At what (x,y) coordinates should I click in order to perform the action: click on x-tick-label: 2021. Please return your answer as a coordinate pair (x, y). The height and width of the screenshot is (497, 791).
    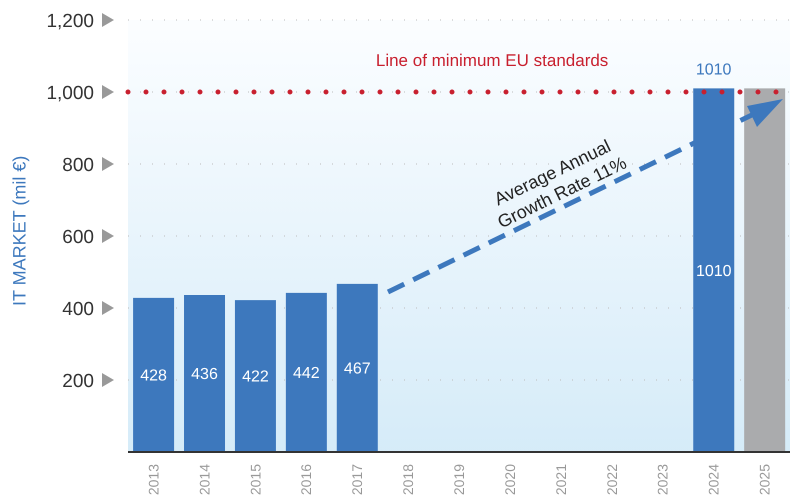
    Looking at the image, I should click on (560, 480).